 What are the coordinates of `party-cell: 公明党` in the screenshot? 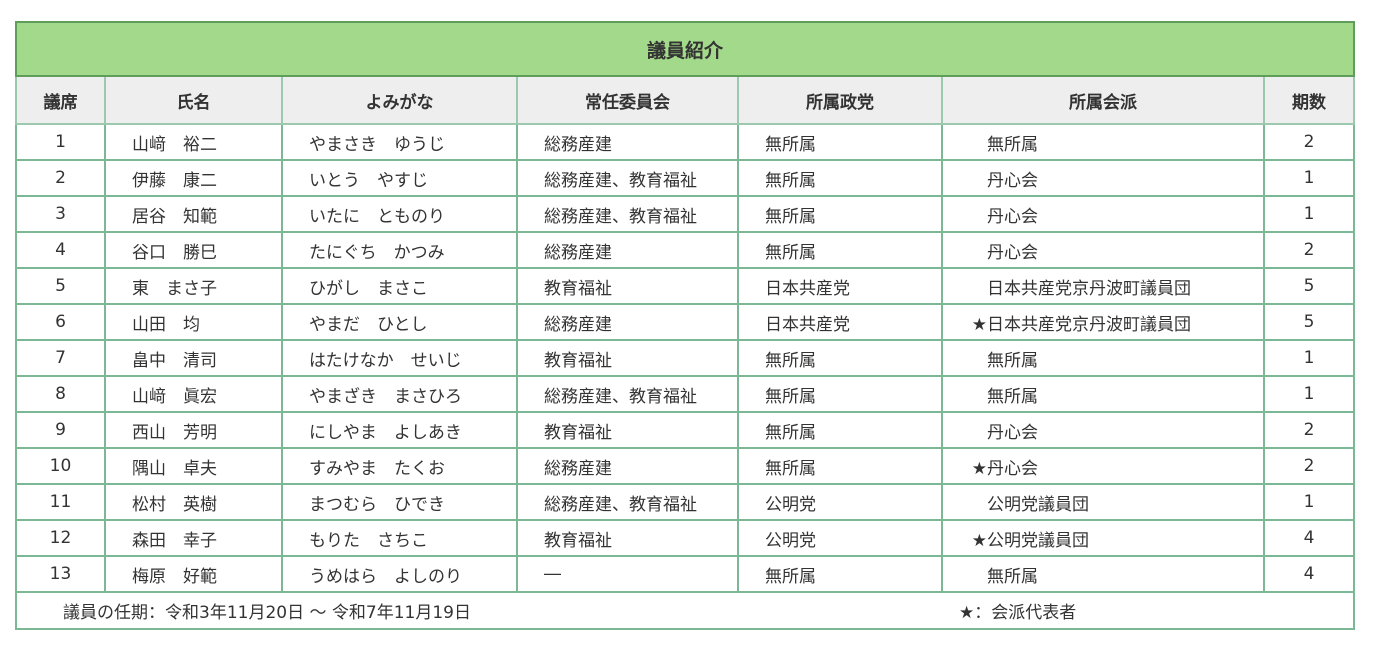 It's located at (840, 538).